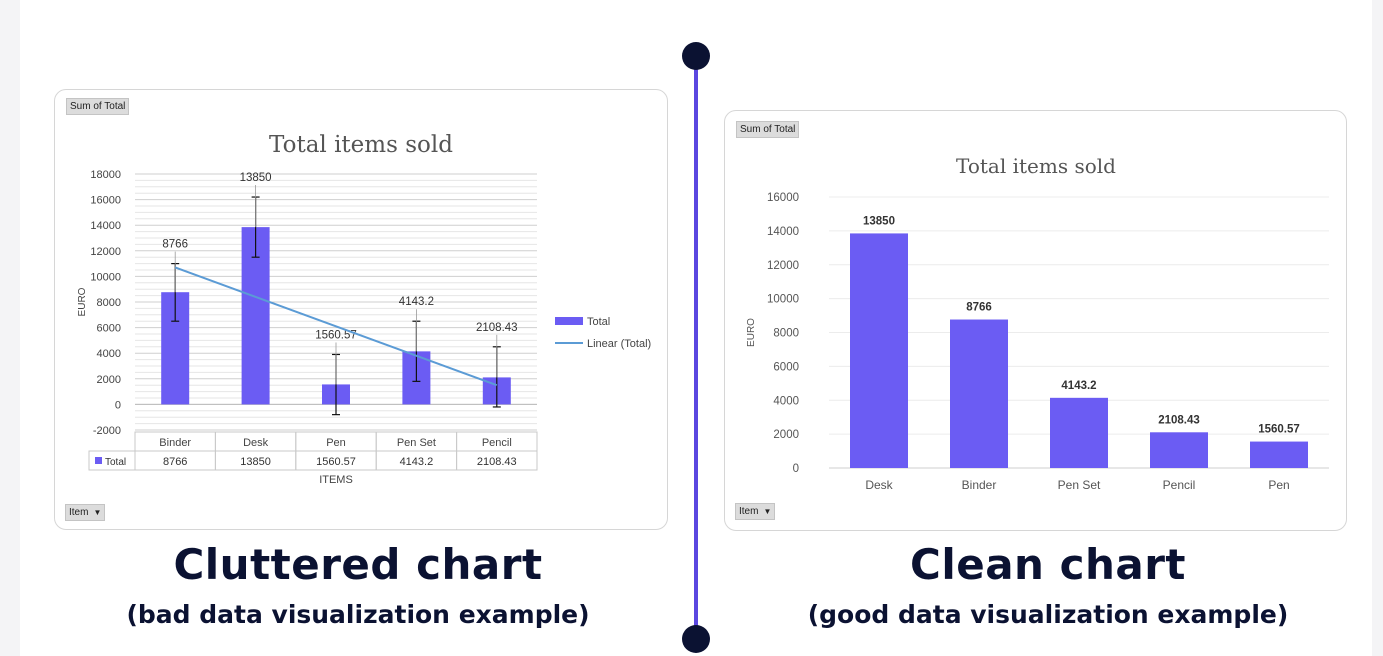  I want to click on y-tick-label: 18000, so click(105, 175).